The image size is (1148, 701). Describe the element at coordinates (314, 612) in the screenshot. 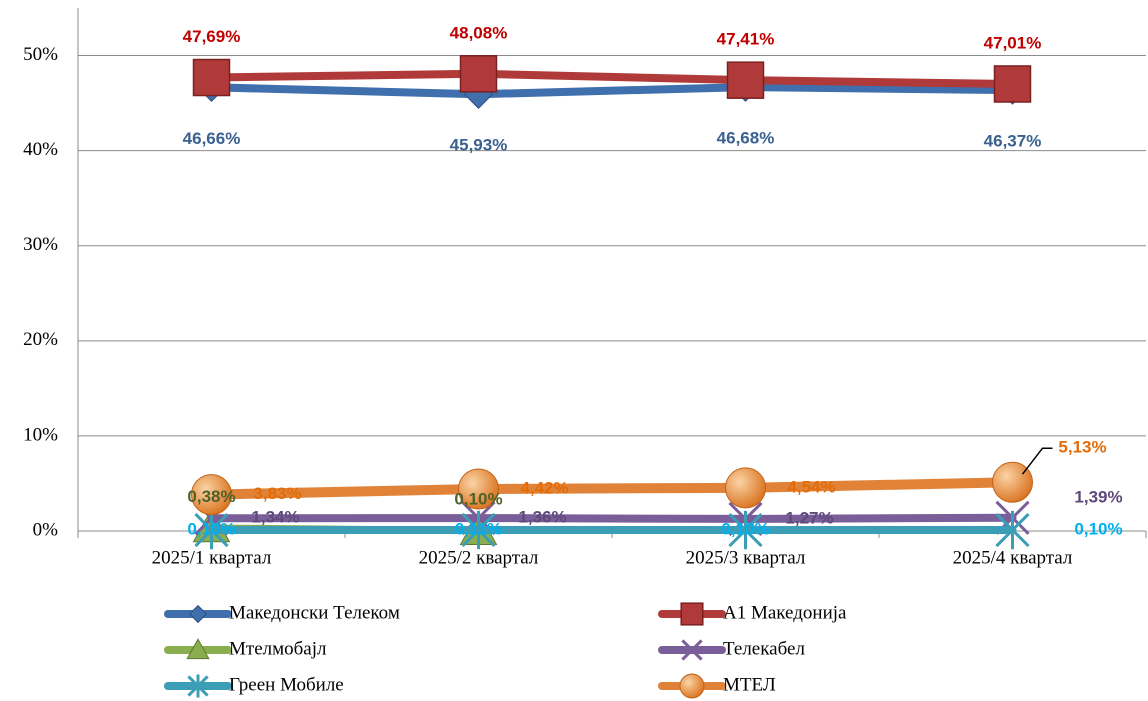

I see `legend-label: Македонски Телеком` at that location.